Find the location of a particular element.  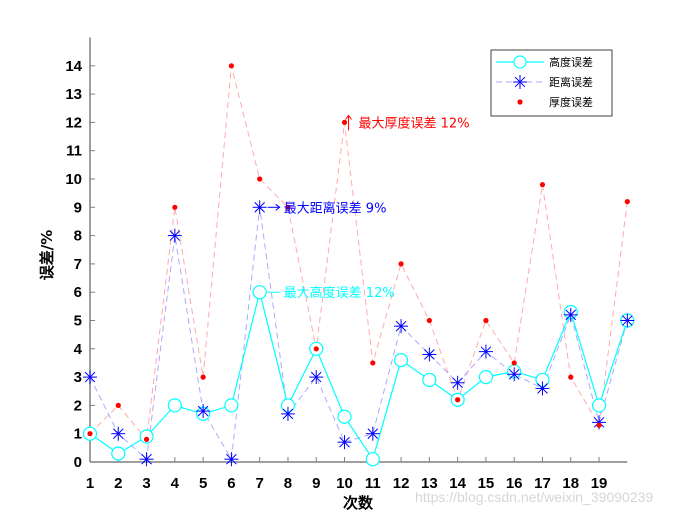

x-tick-label: 2 is located at coordinates (118, 483).